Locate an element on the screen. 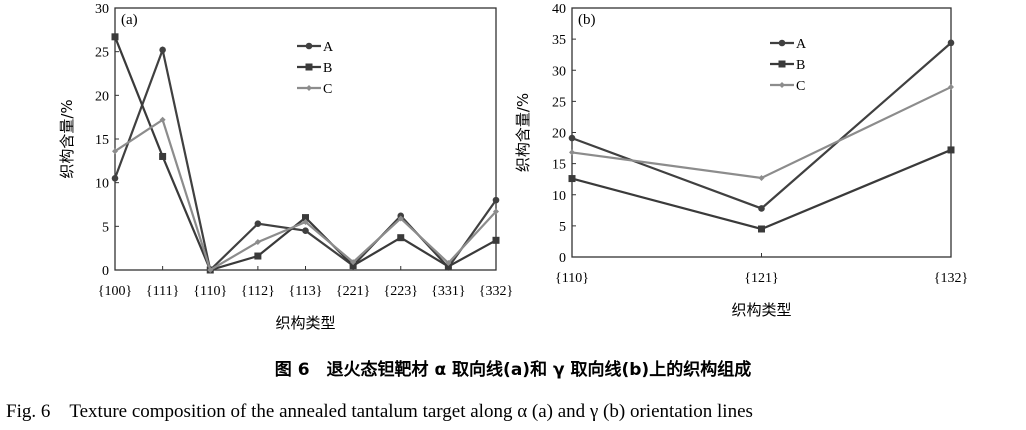 This screenshot has width=1026, height=430. x-tick-label: {121} is located at coordinates (761, 278).